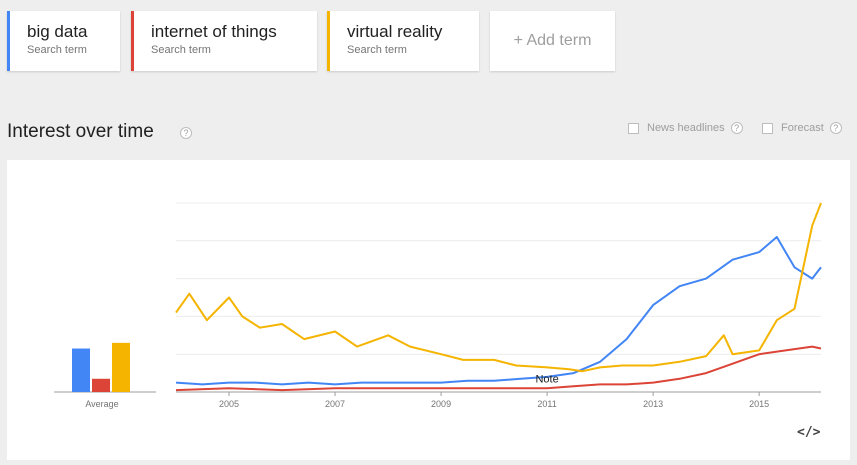 The image size is (857, 465). I want to click on term-card-internet-of-things: internet of things Search term, so click(224, 41).